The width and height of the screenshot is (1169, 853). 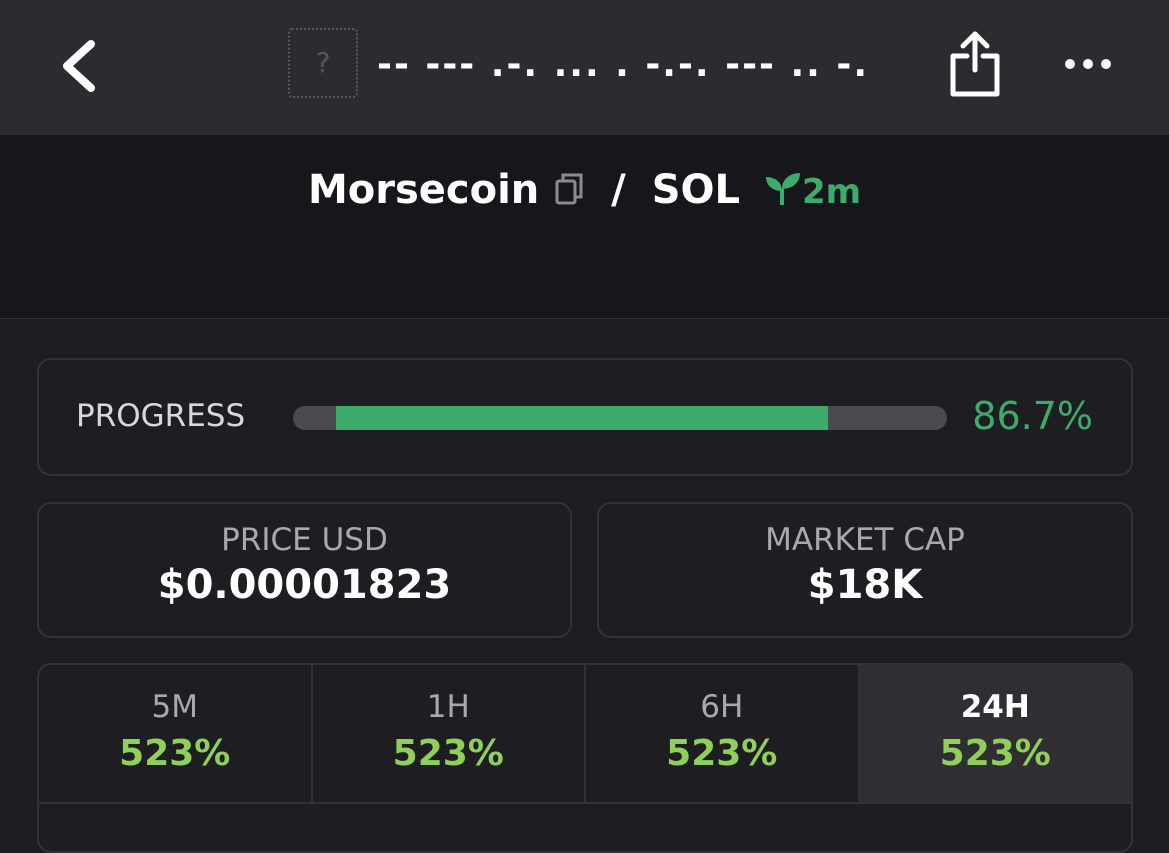 What do you see at coordinates (865, 540) in the screenshot?
I see `stat-label: MARKET CAP` at bounding box center [865, 540].